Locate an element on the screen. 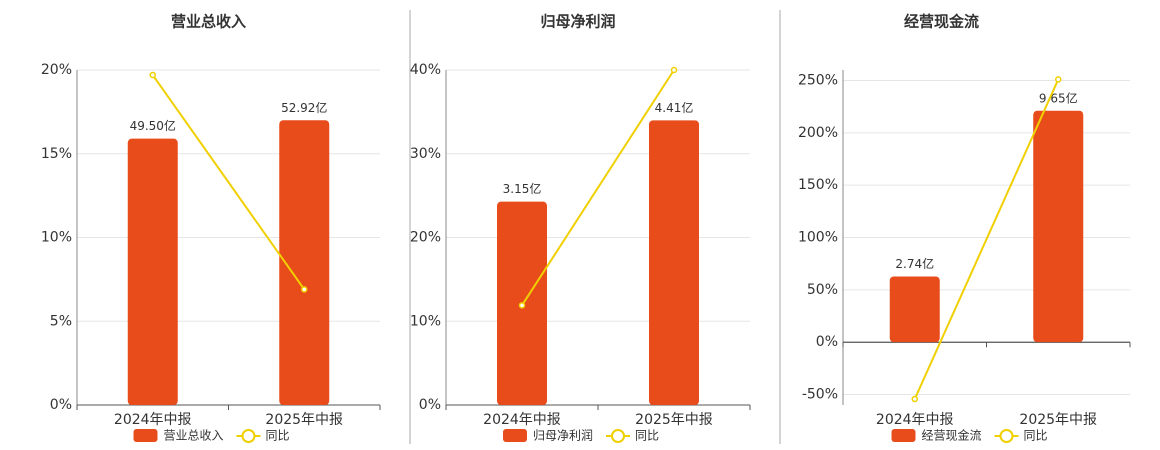 This screenshot has height=450, width=1160. chart-title: 经营现金流 is located at coordinates (941, 22).